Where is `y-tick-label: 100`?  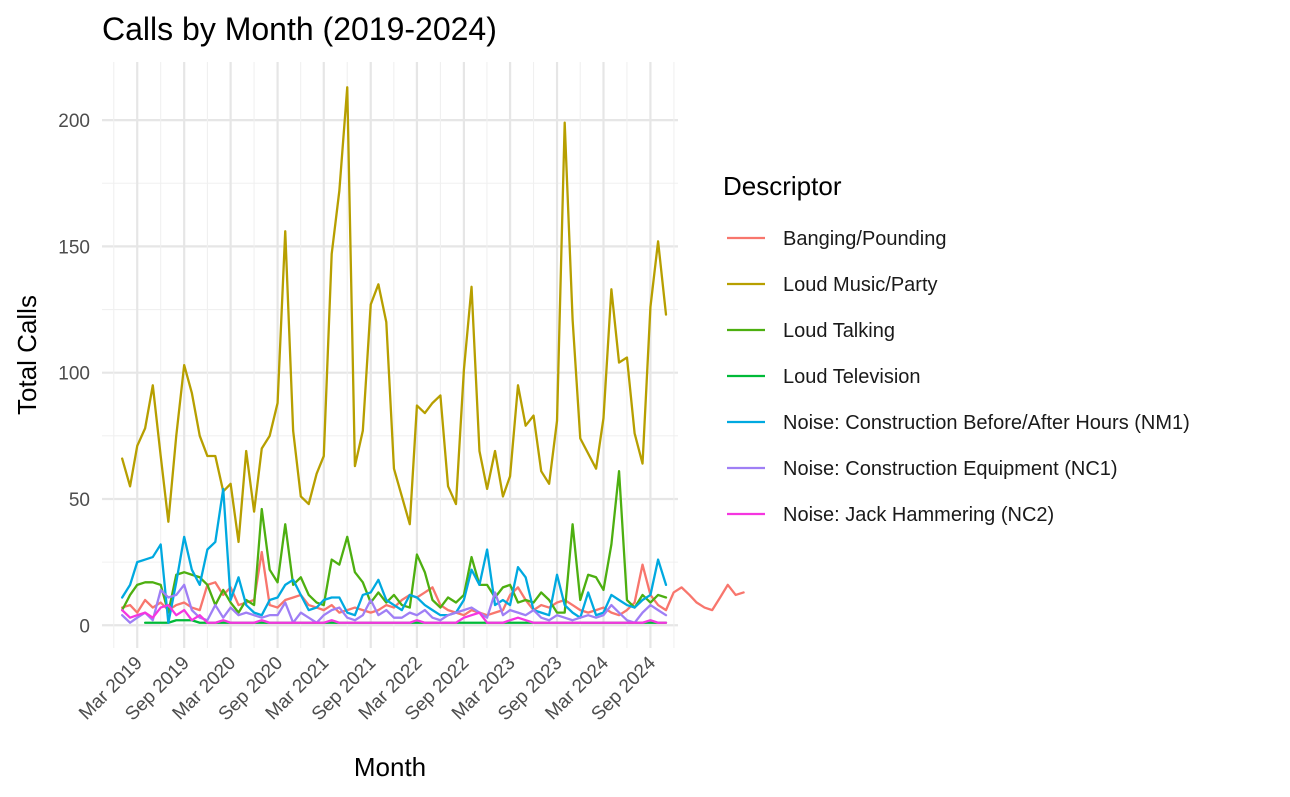 y-tick-label: 100 is located at coordinates (74, 374).